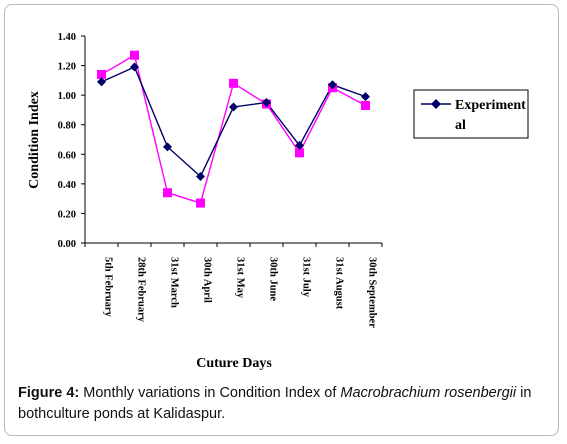 This screenshot has height=444, width=567. What do you see at coordinates (207, 280) in the screenshot?
I see `x-tick-label: 30th April` at bounding box center [207, 280].